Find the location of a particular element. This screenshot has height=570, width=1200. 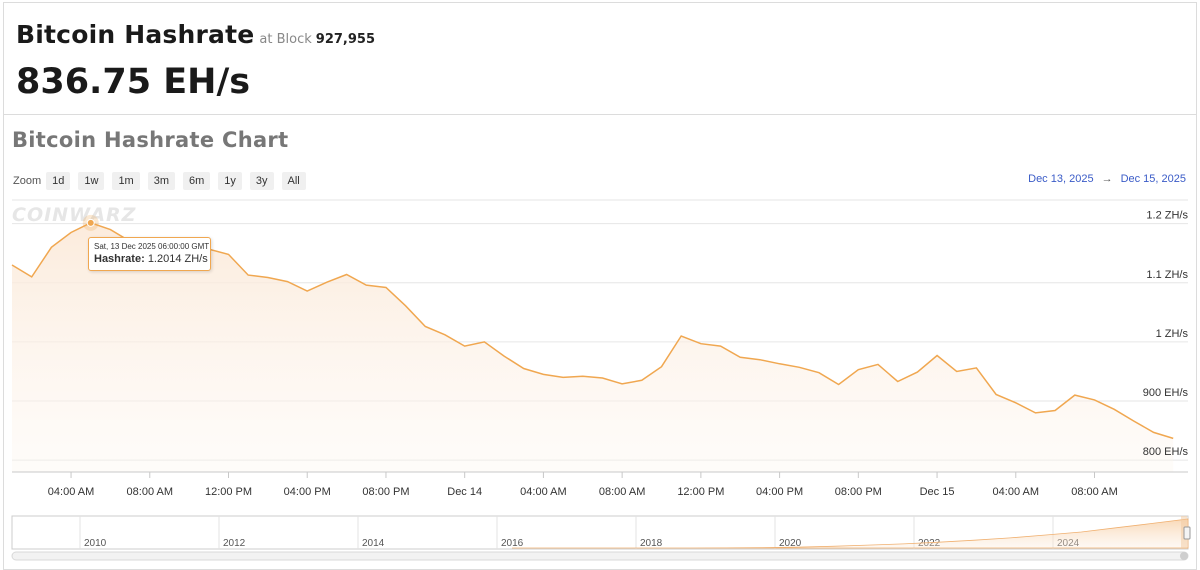

date-range: Dec 13, 2025 → Dec 15, 2025 is located at coordinates (1107, 179).